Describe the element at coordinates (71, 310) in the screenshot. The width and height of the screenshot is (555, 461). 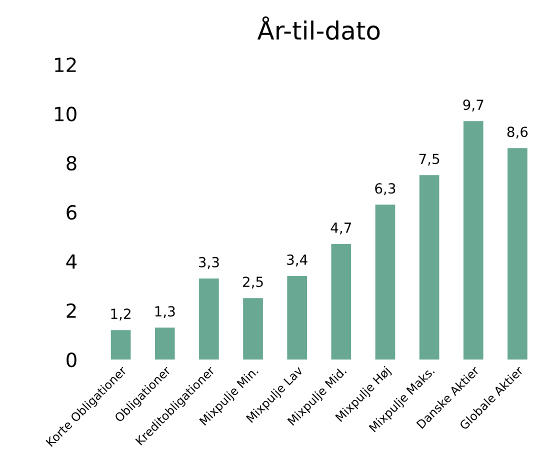
I see `y-tick-label: 2` at that location.